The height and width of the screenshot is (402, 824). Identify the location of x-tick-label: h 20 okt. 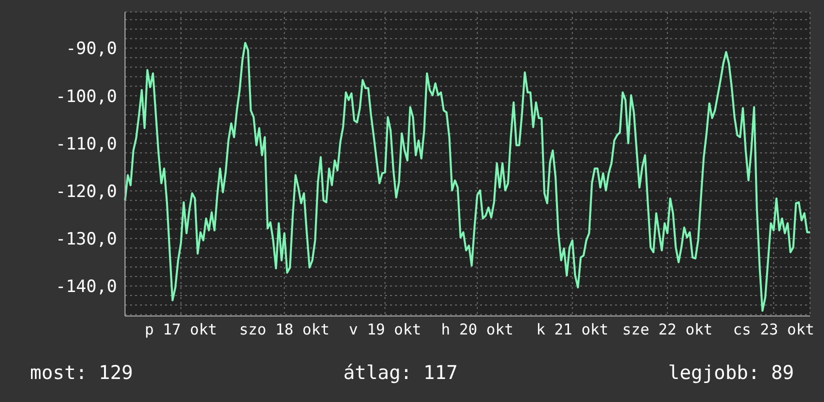
(477, 329).